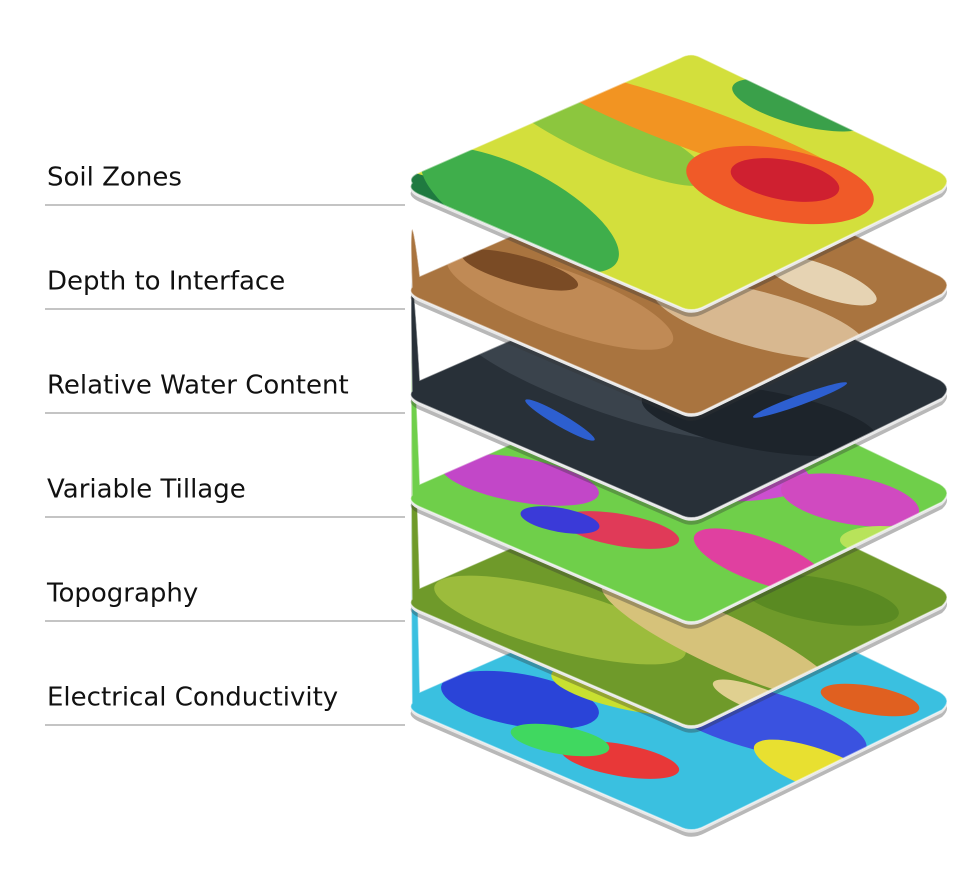 This screenshot has width=980, height=875. I want to click on layer-label: Variable Tillage, so click(146, 490).